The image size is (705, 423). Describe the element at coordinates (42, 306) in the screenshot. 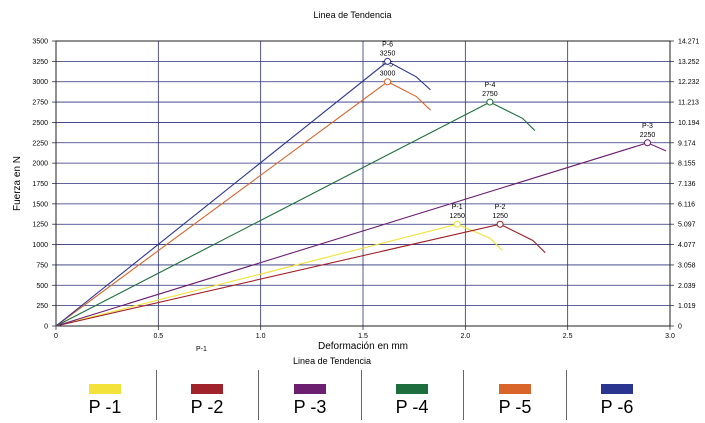

I see `y-tick-label: 250` at that location.